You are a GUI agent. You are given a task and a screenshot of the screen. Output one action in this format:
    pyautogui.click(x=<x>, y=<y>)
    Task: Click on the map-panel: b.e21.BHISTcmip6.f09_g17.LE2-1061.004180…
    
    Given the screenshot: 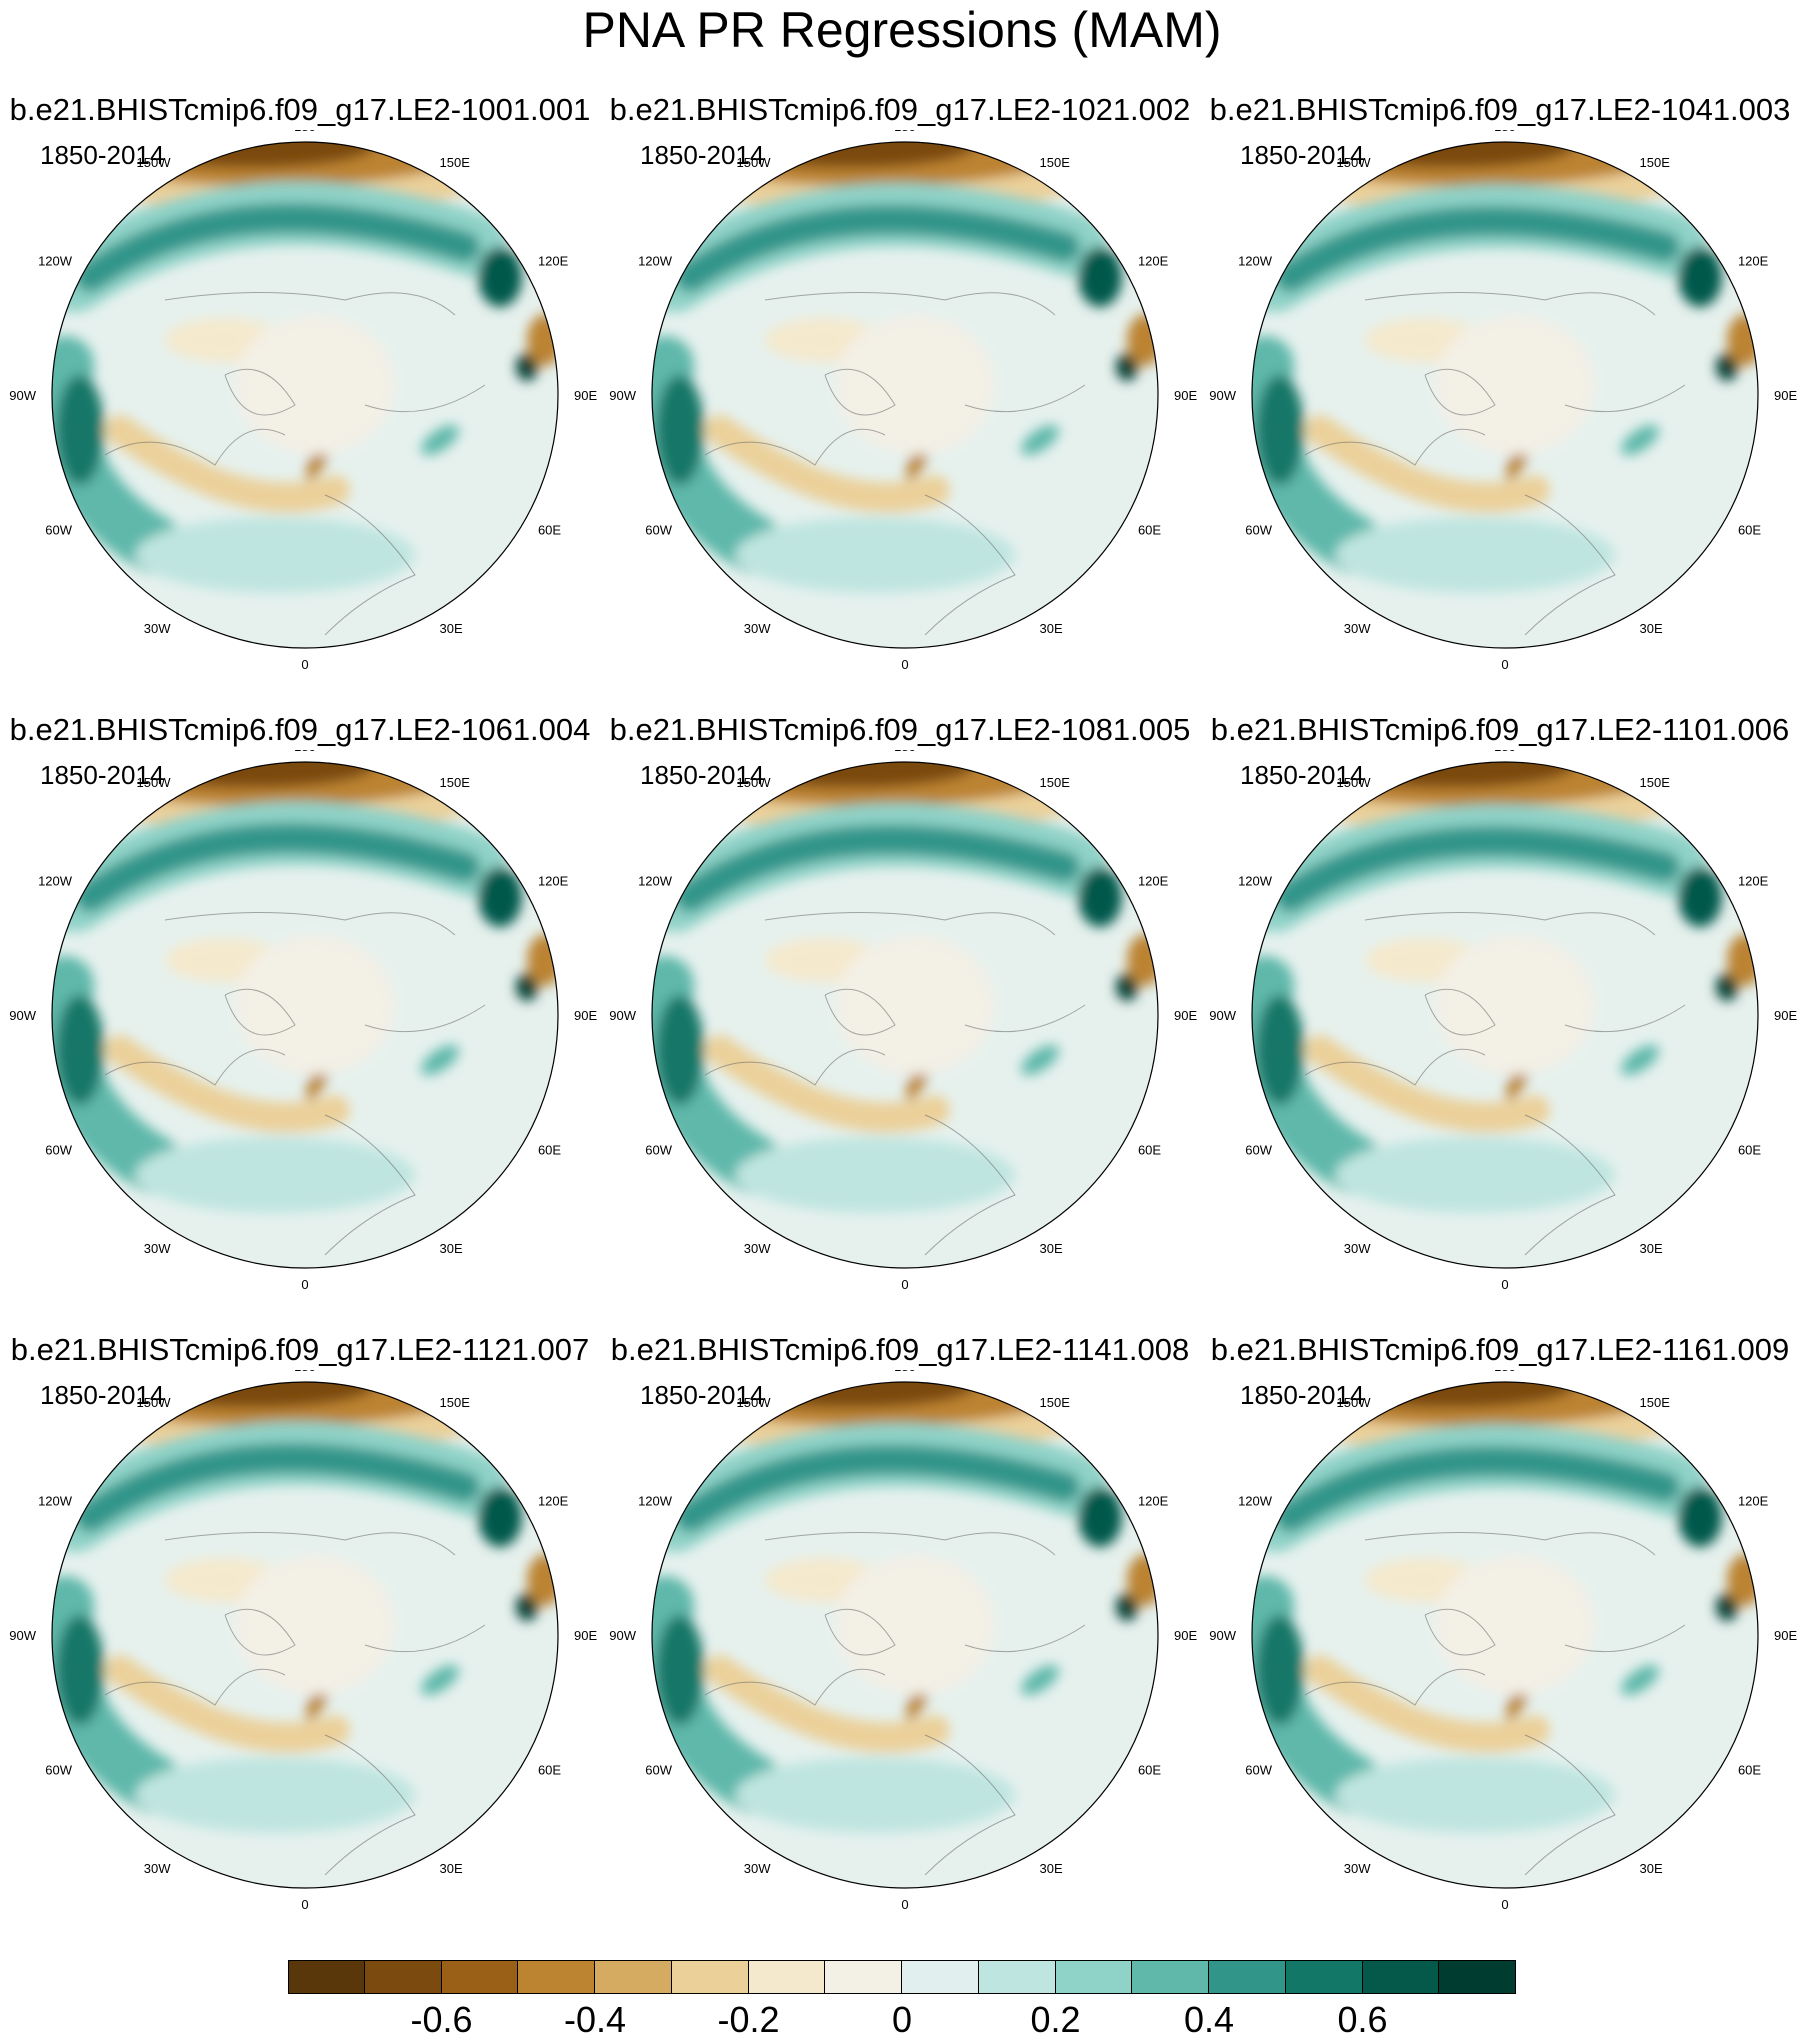 What is the action you would take?
    pyautogui.click(x=300, y=1020)
    